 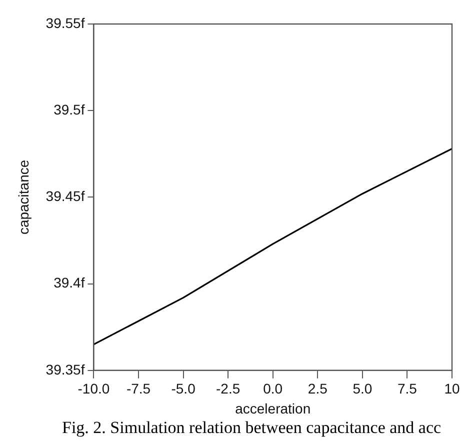 I want to click on y-tick-label: 39.35f, so click(x=65, y=369).